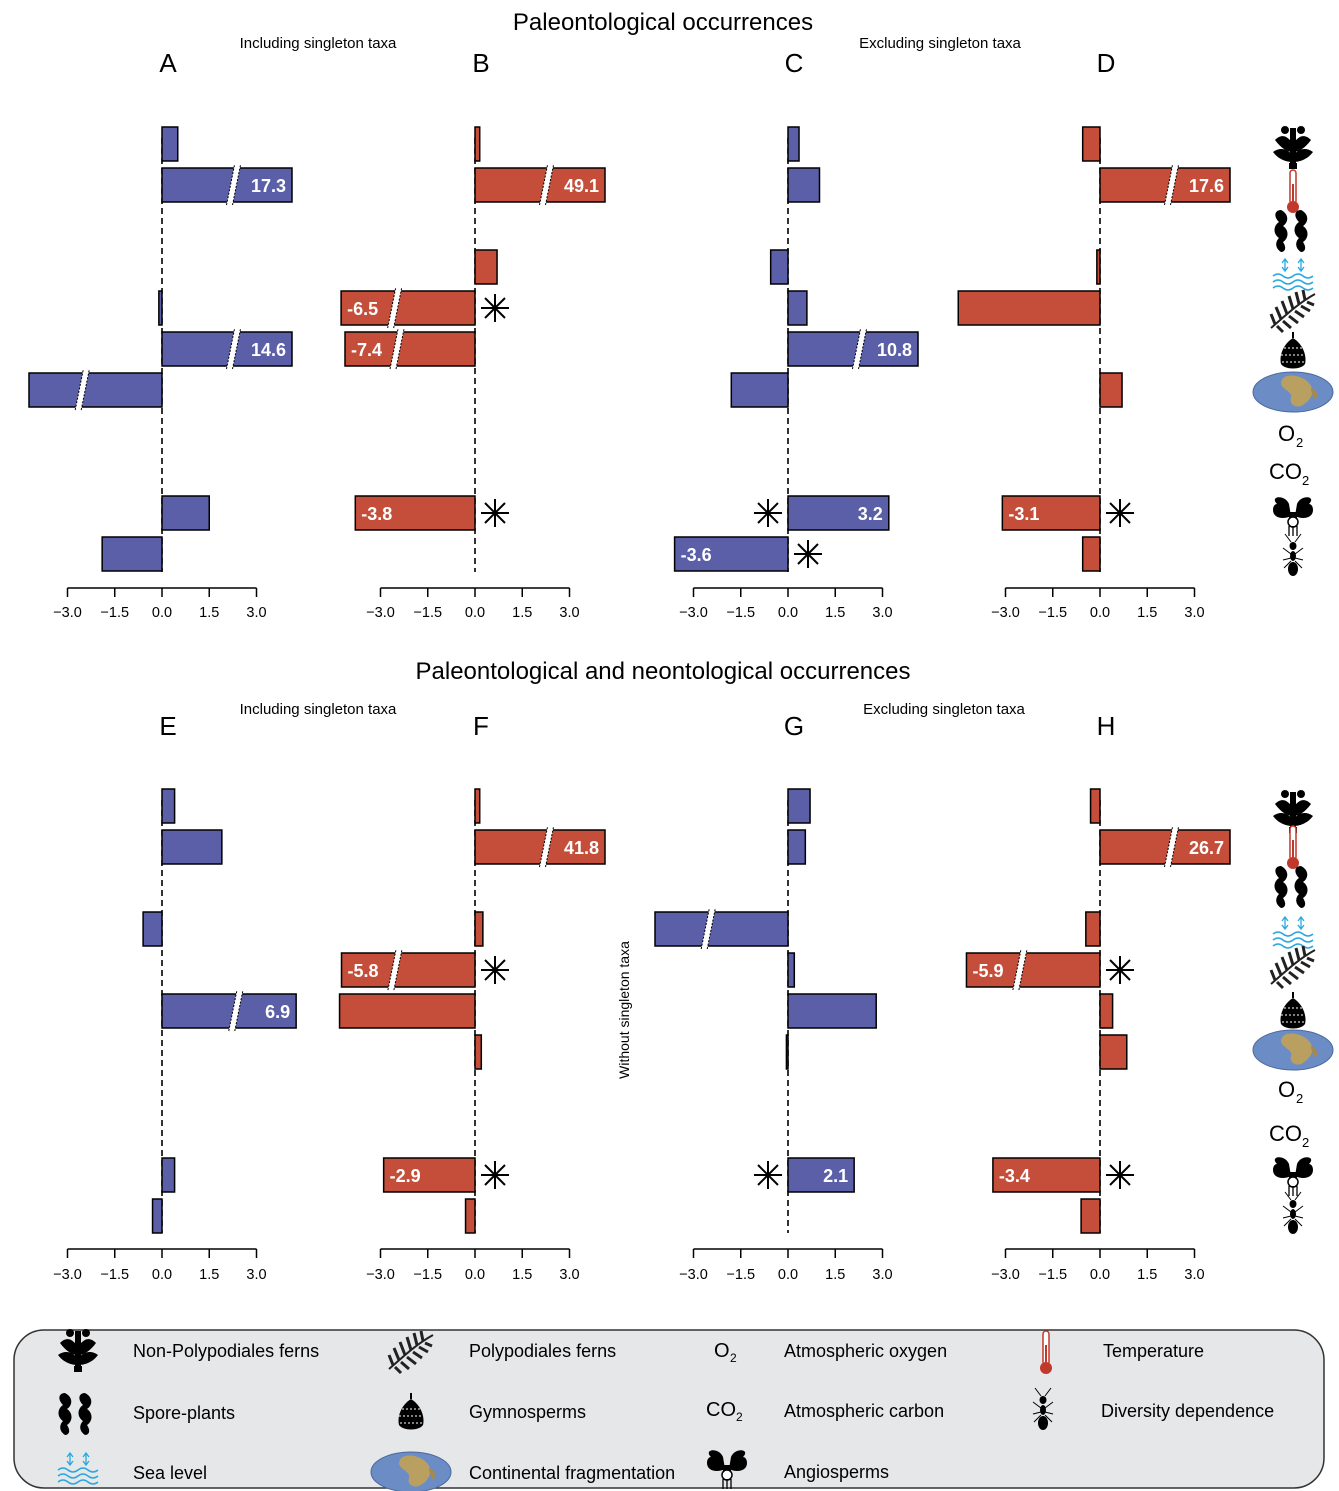 This screenshot has width=1339, height=1491. What do you see at coordinates (1293, 847) in the screenshot?
I see `thermometer-icon` at bounding box center [1293, 847].